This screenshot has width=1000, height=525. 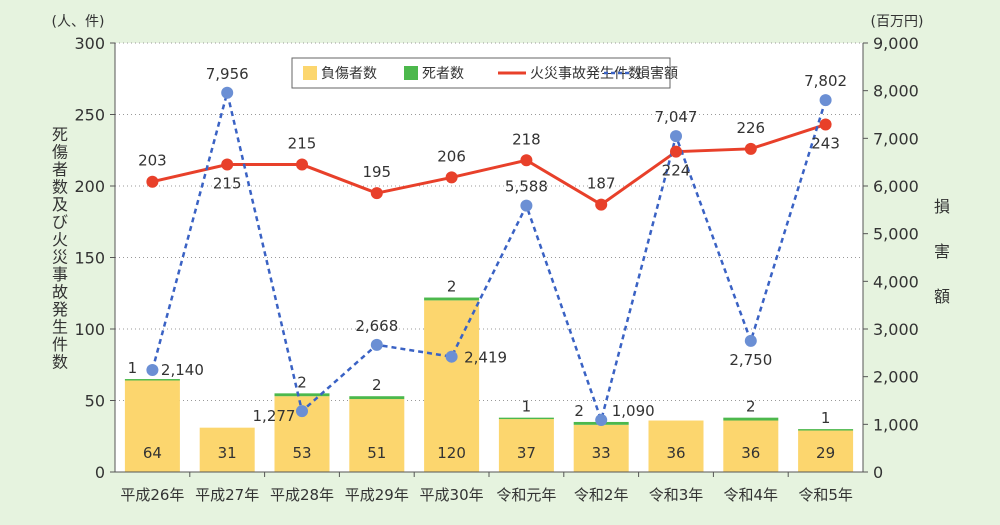 I want to click on right-tick-label: 8,000, so click(x=896, y=91).